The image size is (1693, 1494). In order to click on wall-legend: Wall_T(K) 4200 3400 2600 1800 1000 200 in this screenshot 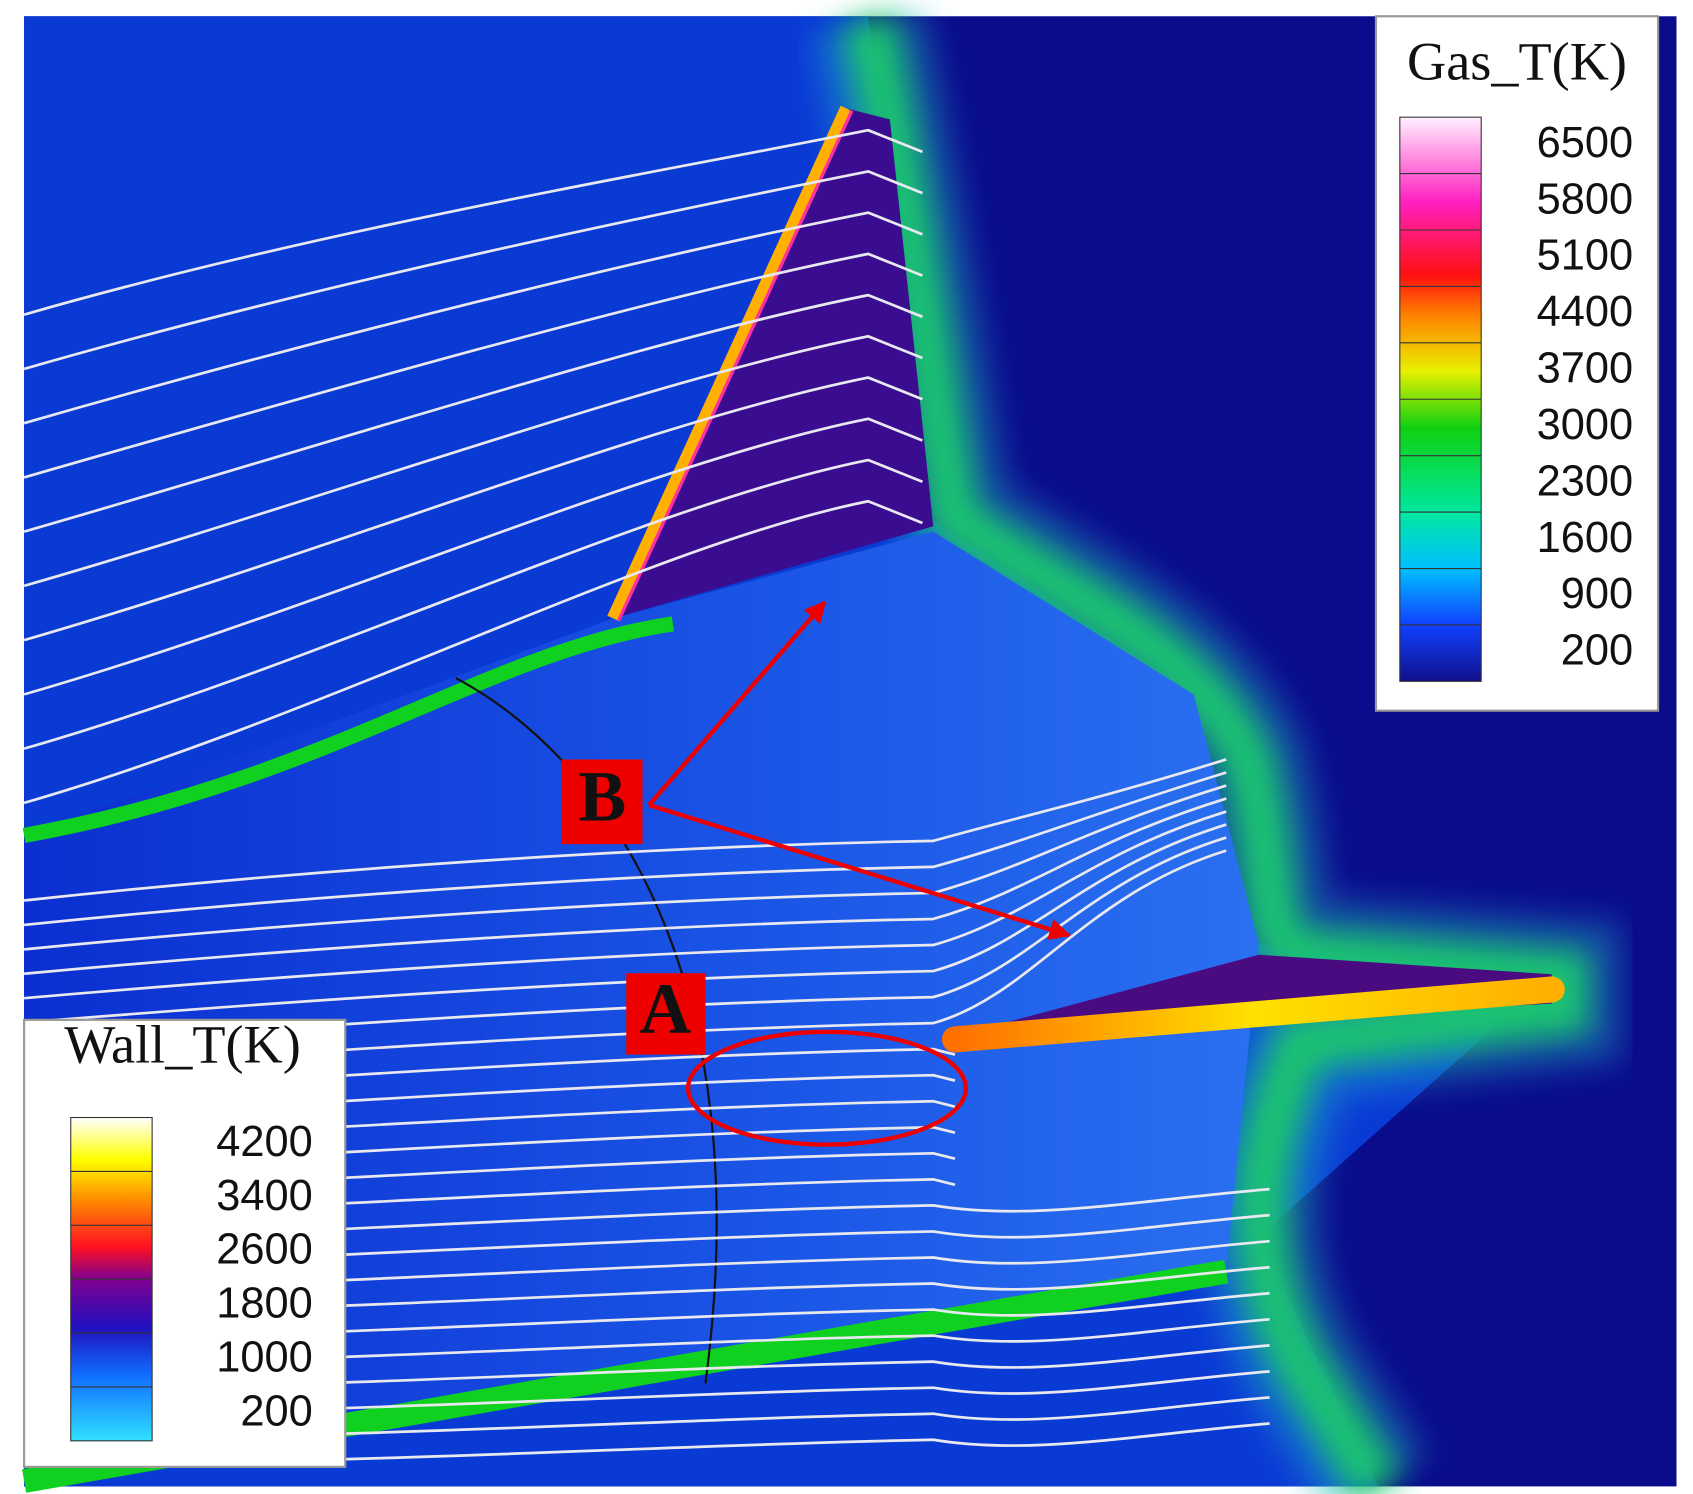, I will do `click(185, 1241)`.